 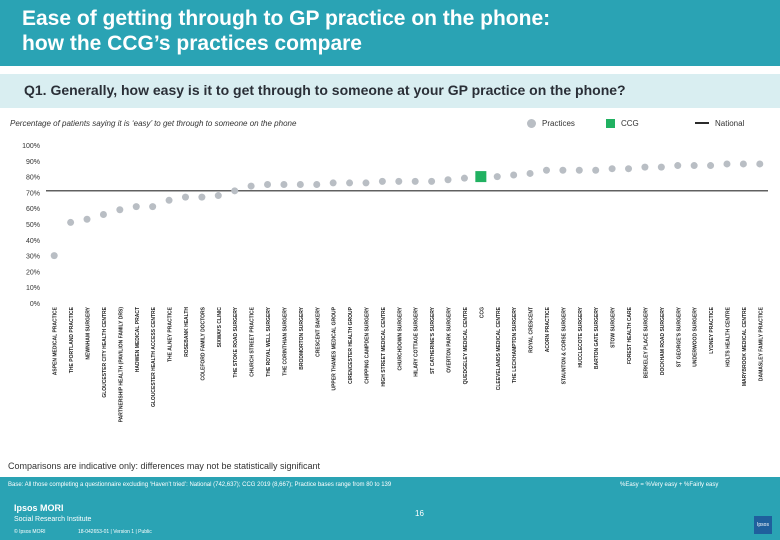 What do you see at coordinates (466, 345) in the screenshot?
I see `x-category-label: QUEDGELEY MEDICAL CENTRE` at bounding box center [466, 345].